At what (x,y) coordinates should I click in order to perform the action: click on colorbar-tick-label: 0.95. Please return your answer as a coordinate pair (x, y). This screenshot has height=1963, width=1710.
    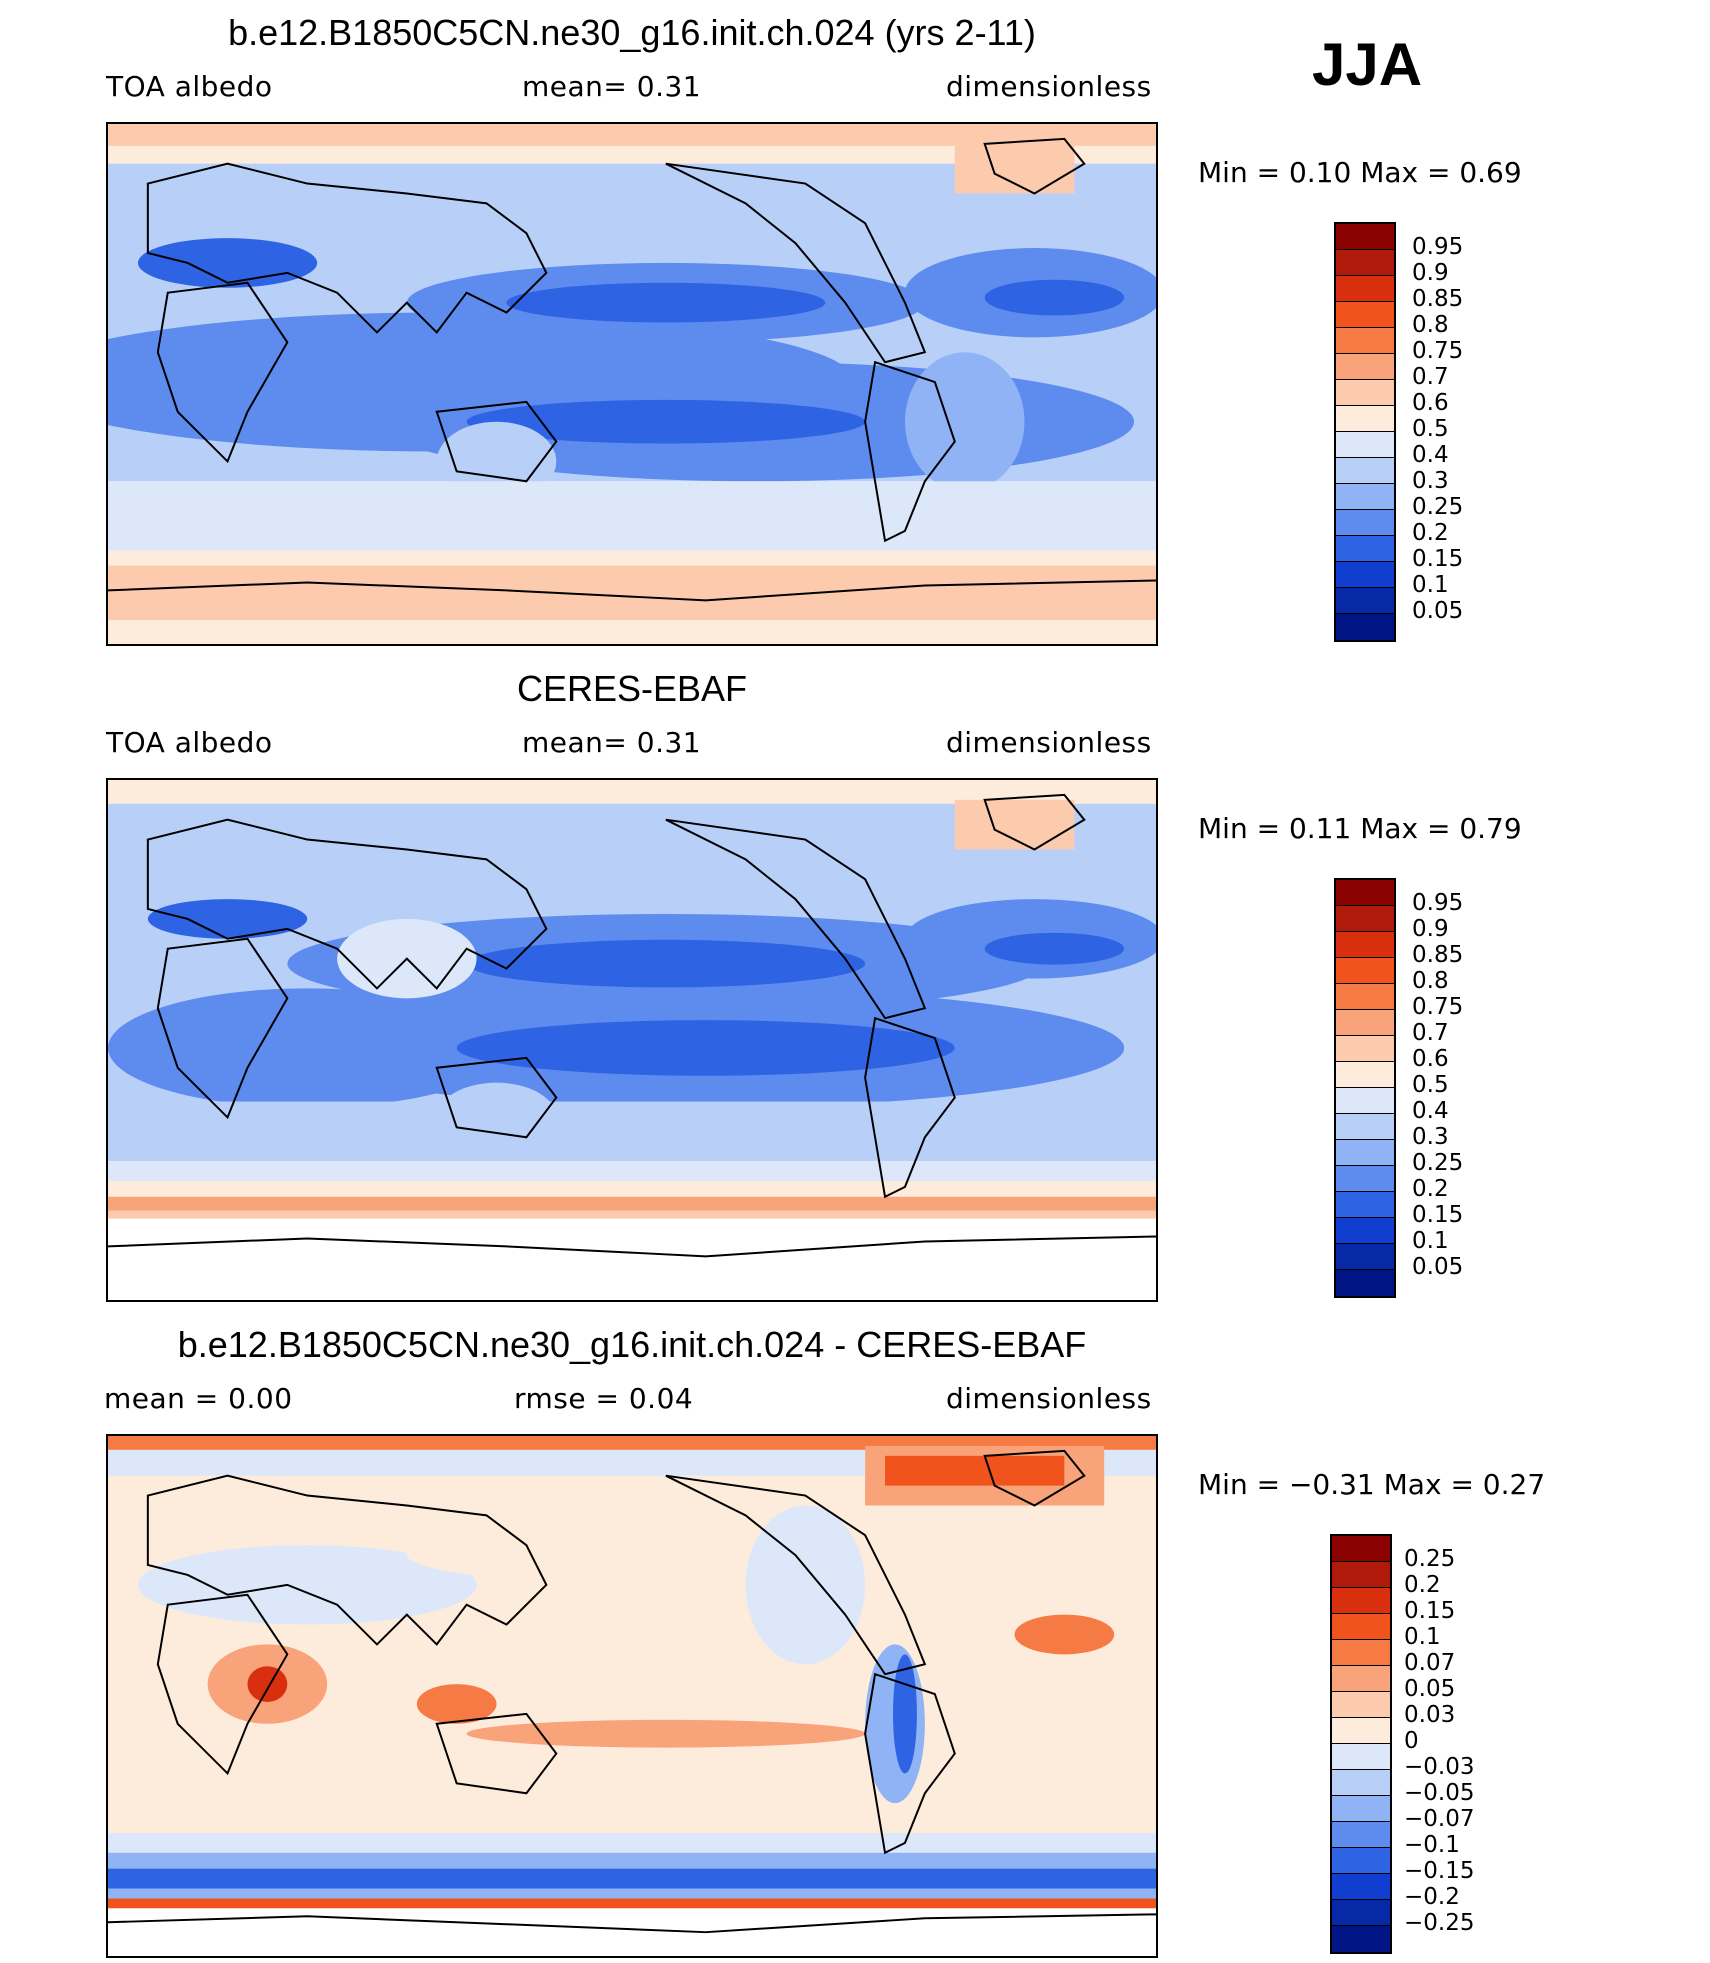
    Looking at the image, I should click on (1438, 247).